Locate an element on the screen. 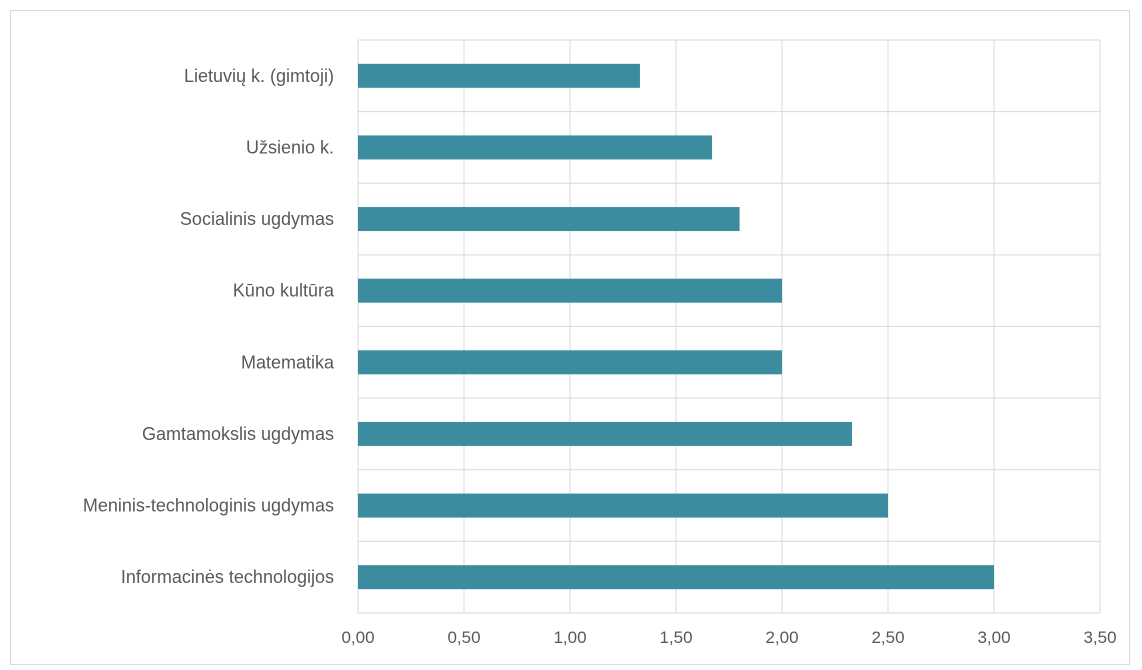  x-tick-label: 0,00 is located at coordinates (357, 637).